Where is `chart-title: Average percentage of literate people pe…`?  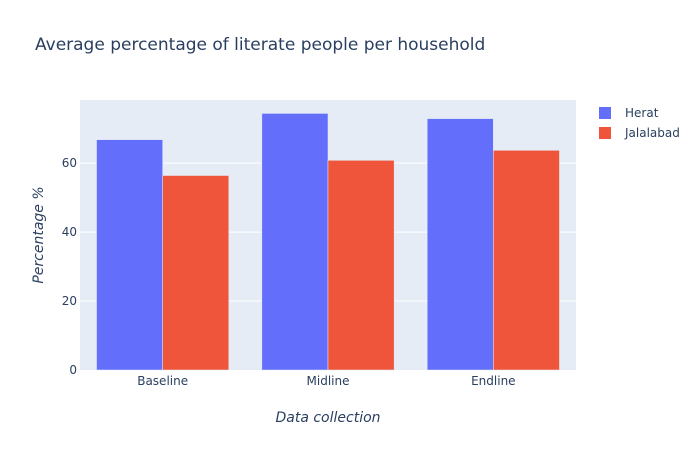
chart-title: Average percentage of literate people pe… is located at coordinates (260, 45).